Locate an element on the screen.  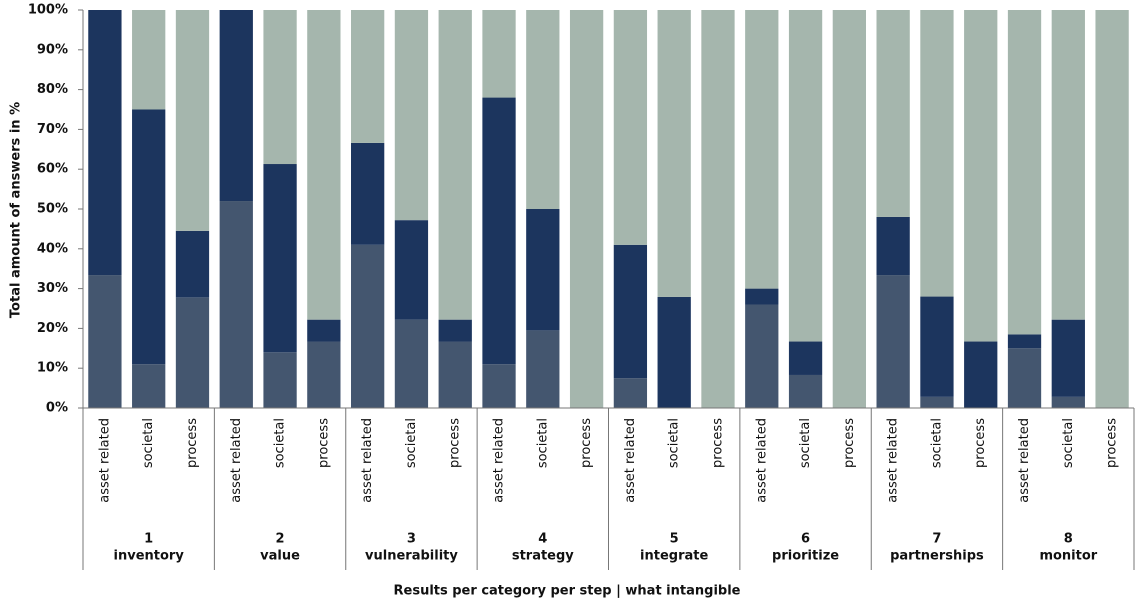
y-tick-label: 80% is located at coordinates (52, 89).